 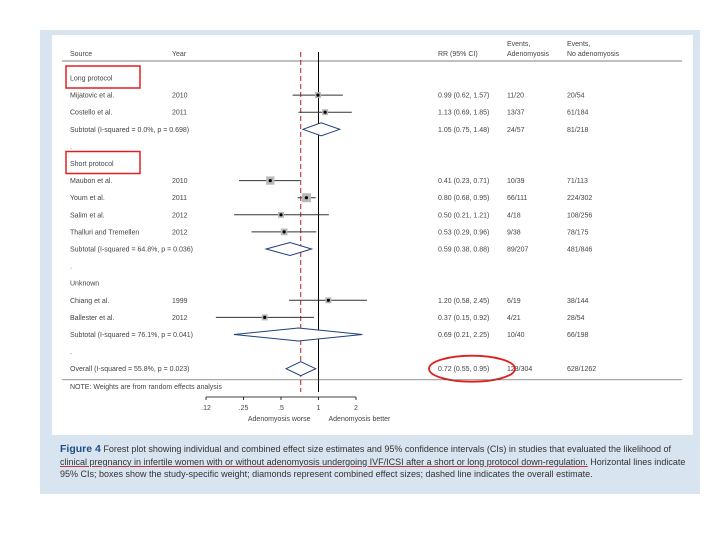 What do you see at coordinates (463, 198) in the screenshot?
I see `study-ci-text: 0.80 (0.68, 0.95)` at bounding box center [463, 198].